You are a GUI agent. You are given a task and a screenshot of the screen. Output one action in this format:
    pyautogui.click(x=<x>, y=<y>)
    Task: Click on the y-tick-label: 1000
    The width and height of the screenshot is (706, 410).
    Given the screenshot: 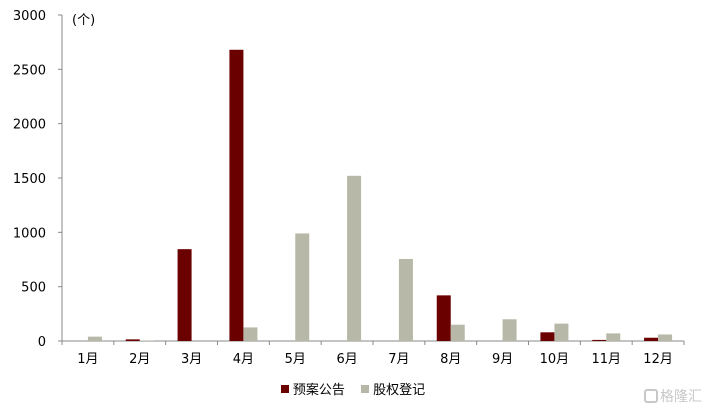 What is the action you would take?
    pyautogui.click(x=29, y=233)
    